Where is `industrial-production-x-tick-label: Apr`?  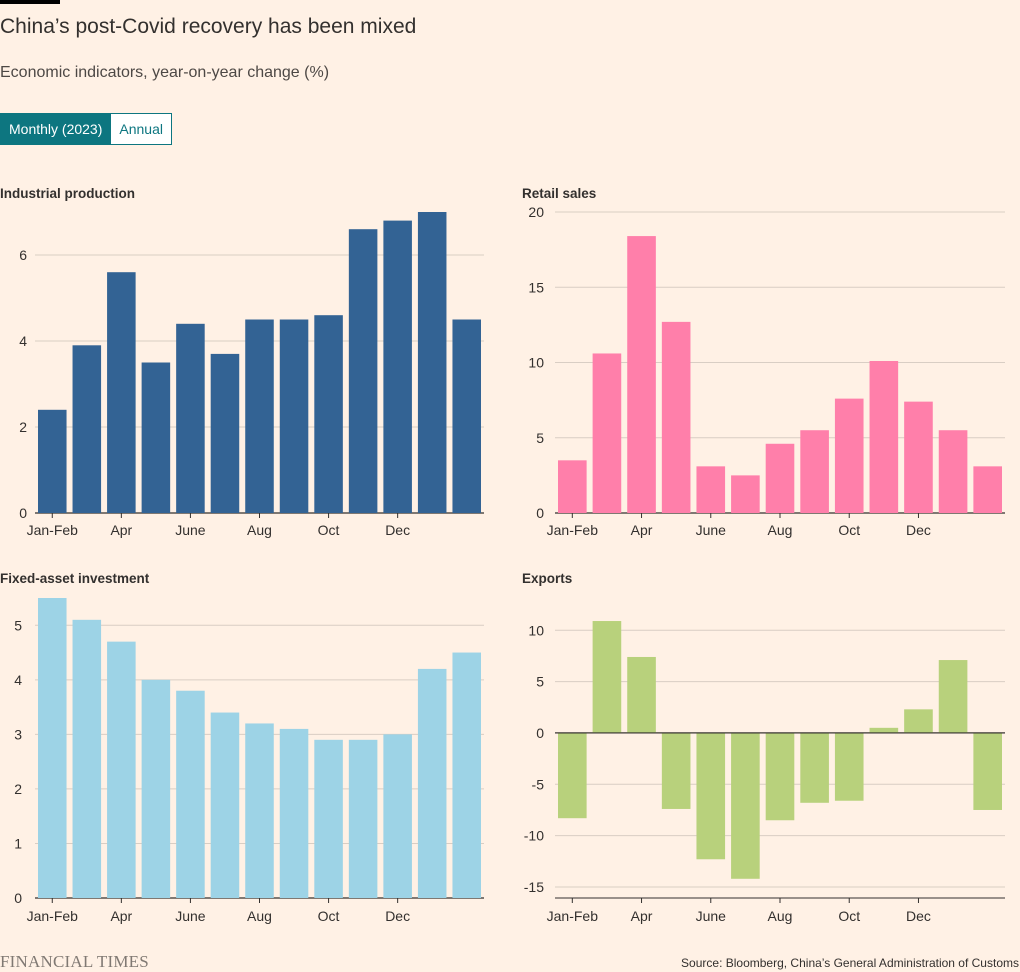 industrial-production-x-tick-label: Apr is located at coordinates (121, 530).